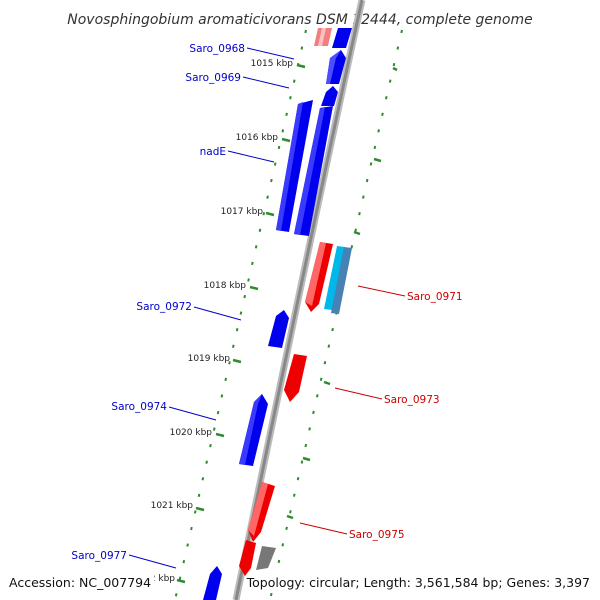 This screenshot has width=600, height=600. What do you see at coordinates (412, 400) in the screenshot?
I see `label-saro-0973: Saro_0973` at bounding box center [412, 400].